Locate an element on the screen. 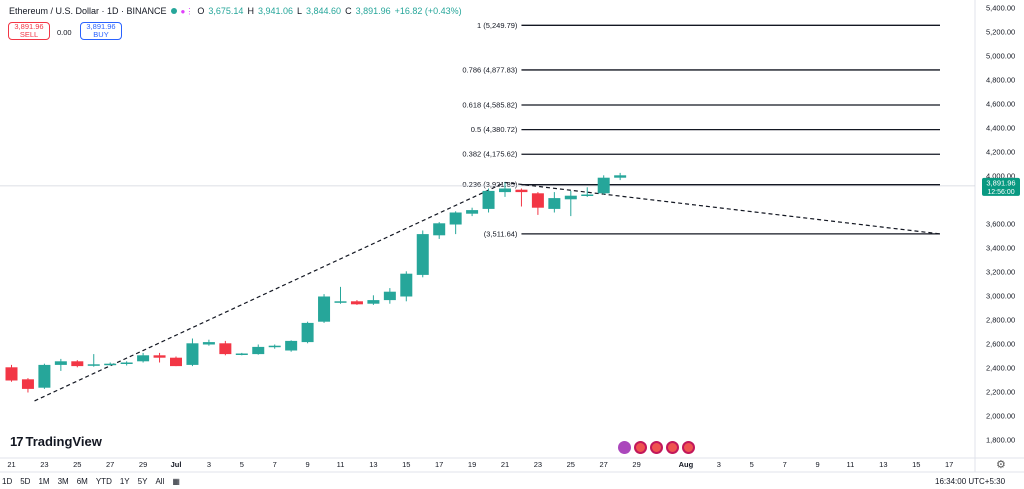 Image resolution: width=1024 pixels, height=489 pixels. sell-button: 3,891.96 SELL is located at coordinates (29, 31).